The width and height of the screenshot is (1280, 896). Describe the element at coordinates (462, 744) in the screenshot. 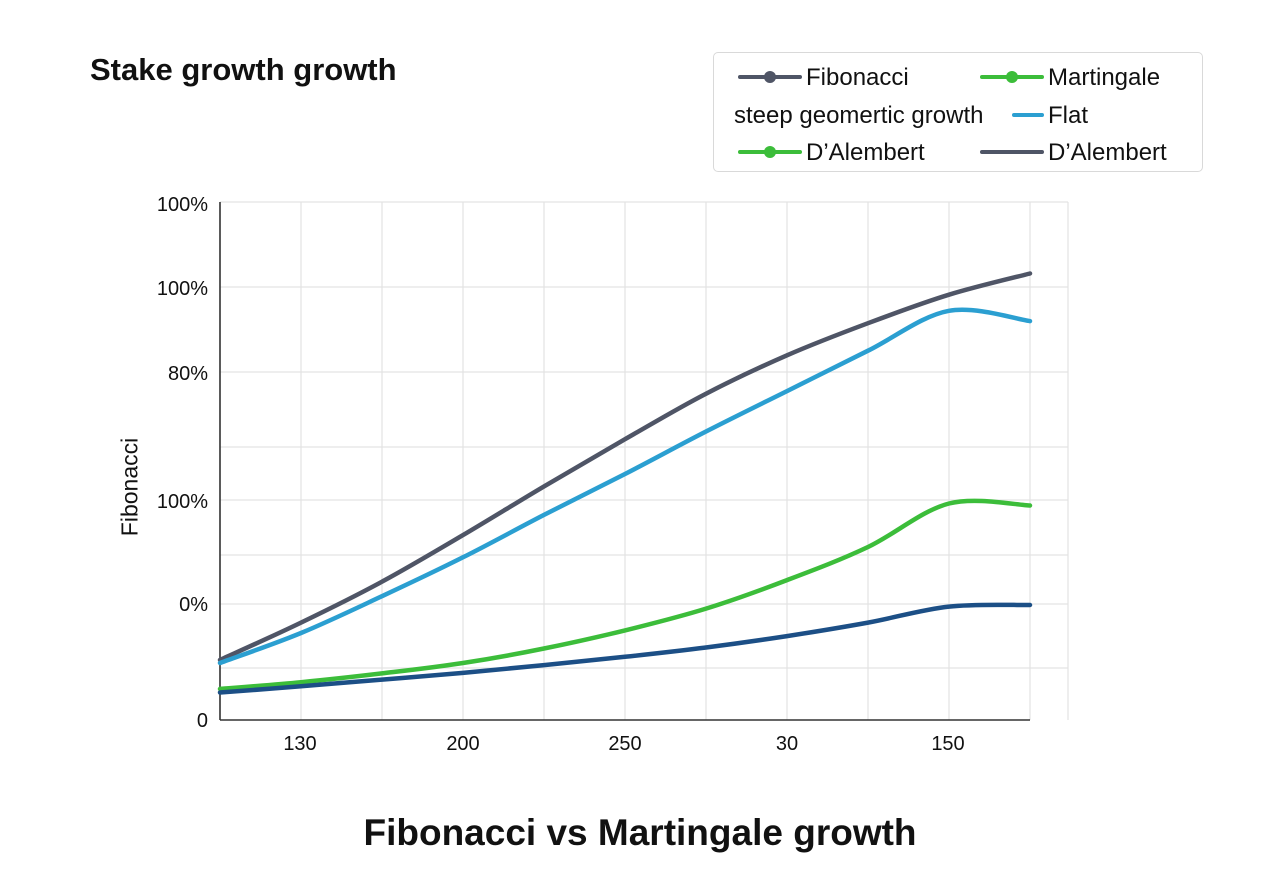

I see `x-tick-label: 200` at that location.